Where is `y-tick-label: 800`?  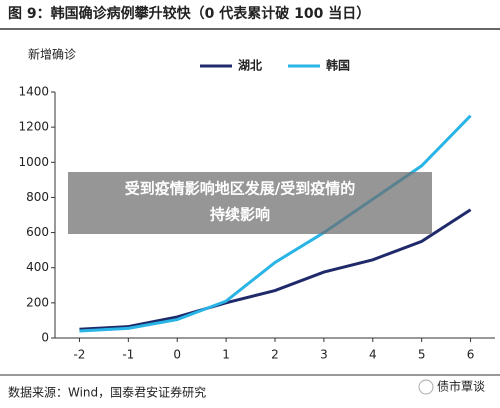
y-tick-label: 800 is located at coordinates (37, 197).